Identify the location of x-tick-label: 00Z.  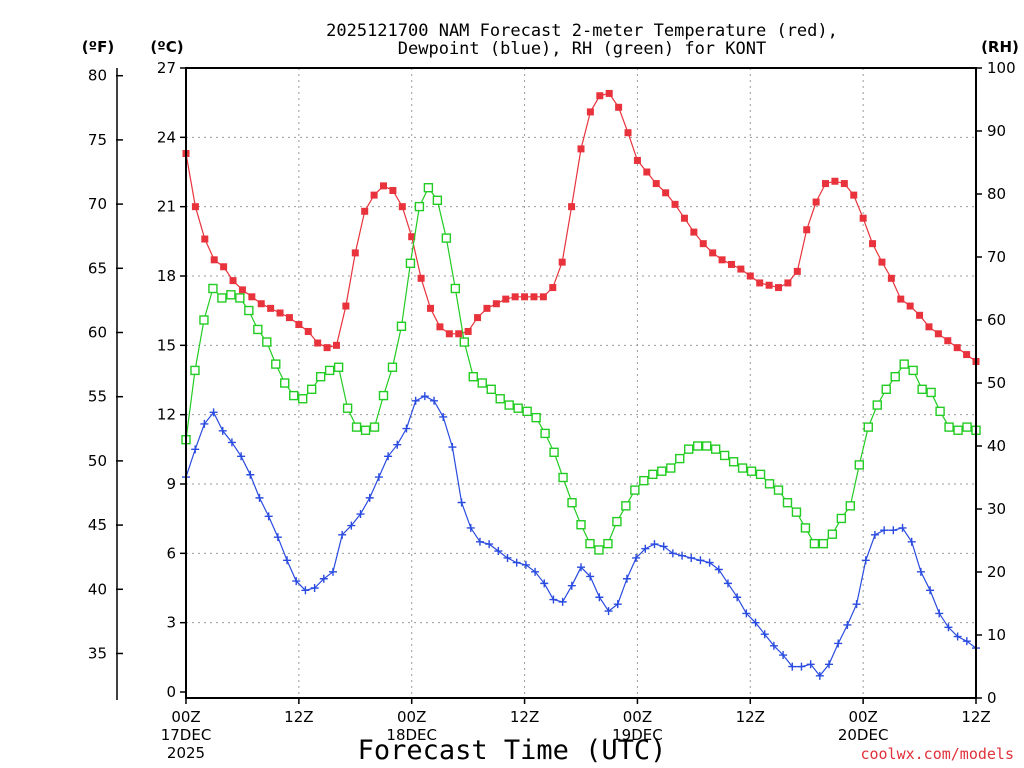
(862, 717).